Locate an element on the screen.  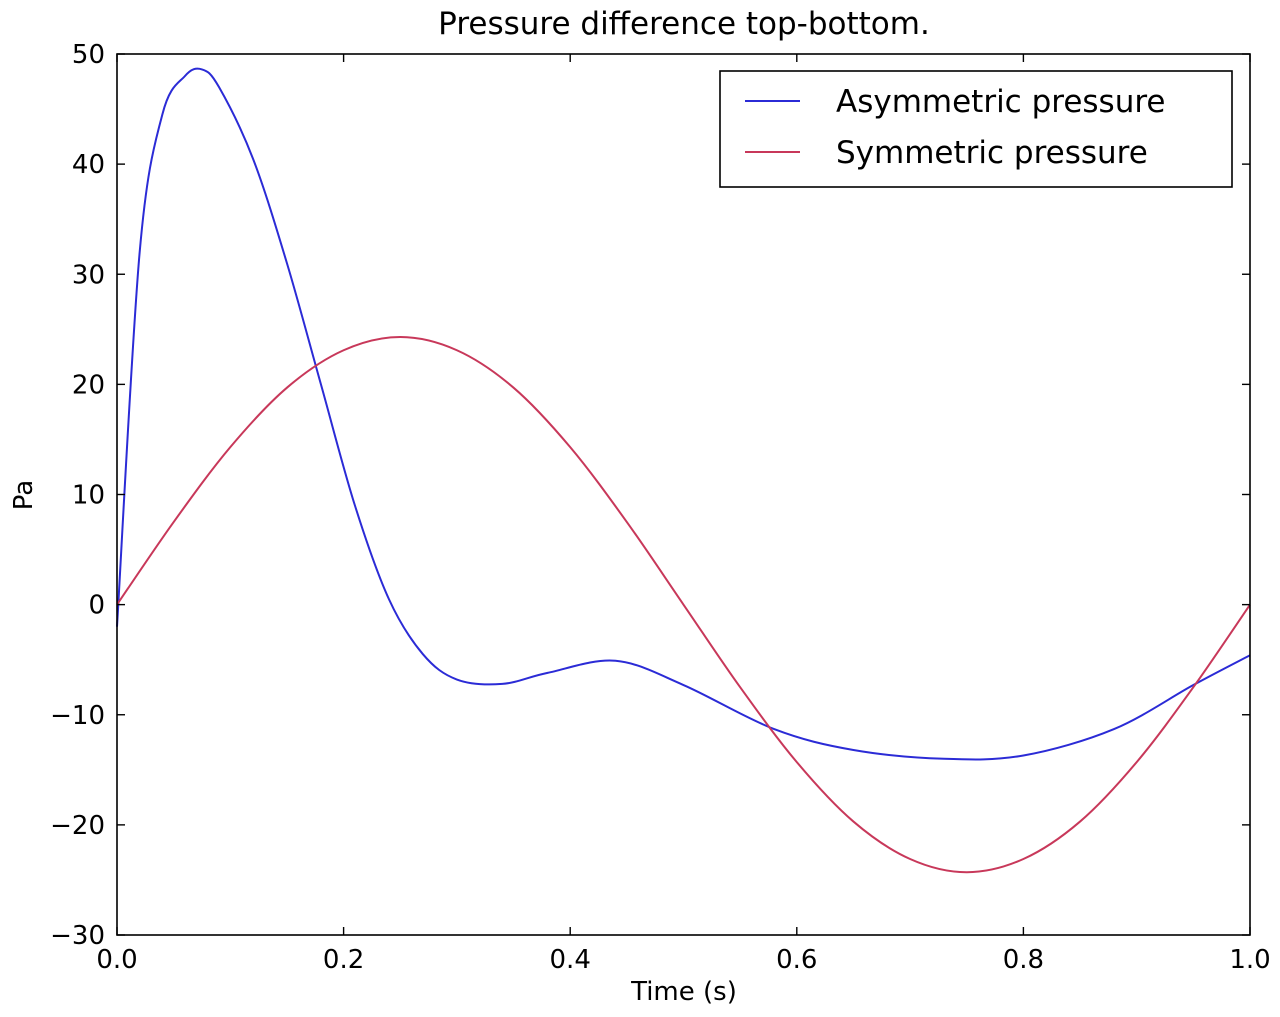
y-tick-label: 0 is located at coordinates (96, 606).